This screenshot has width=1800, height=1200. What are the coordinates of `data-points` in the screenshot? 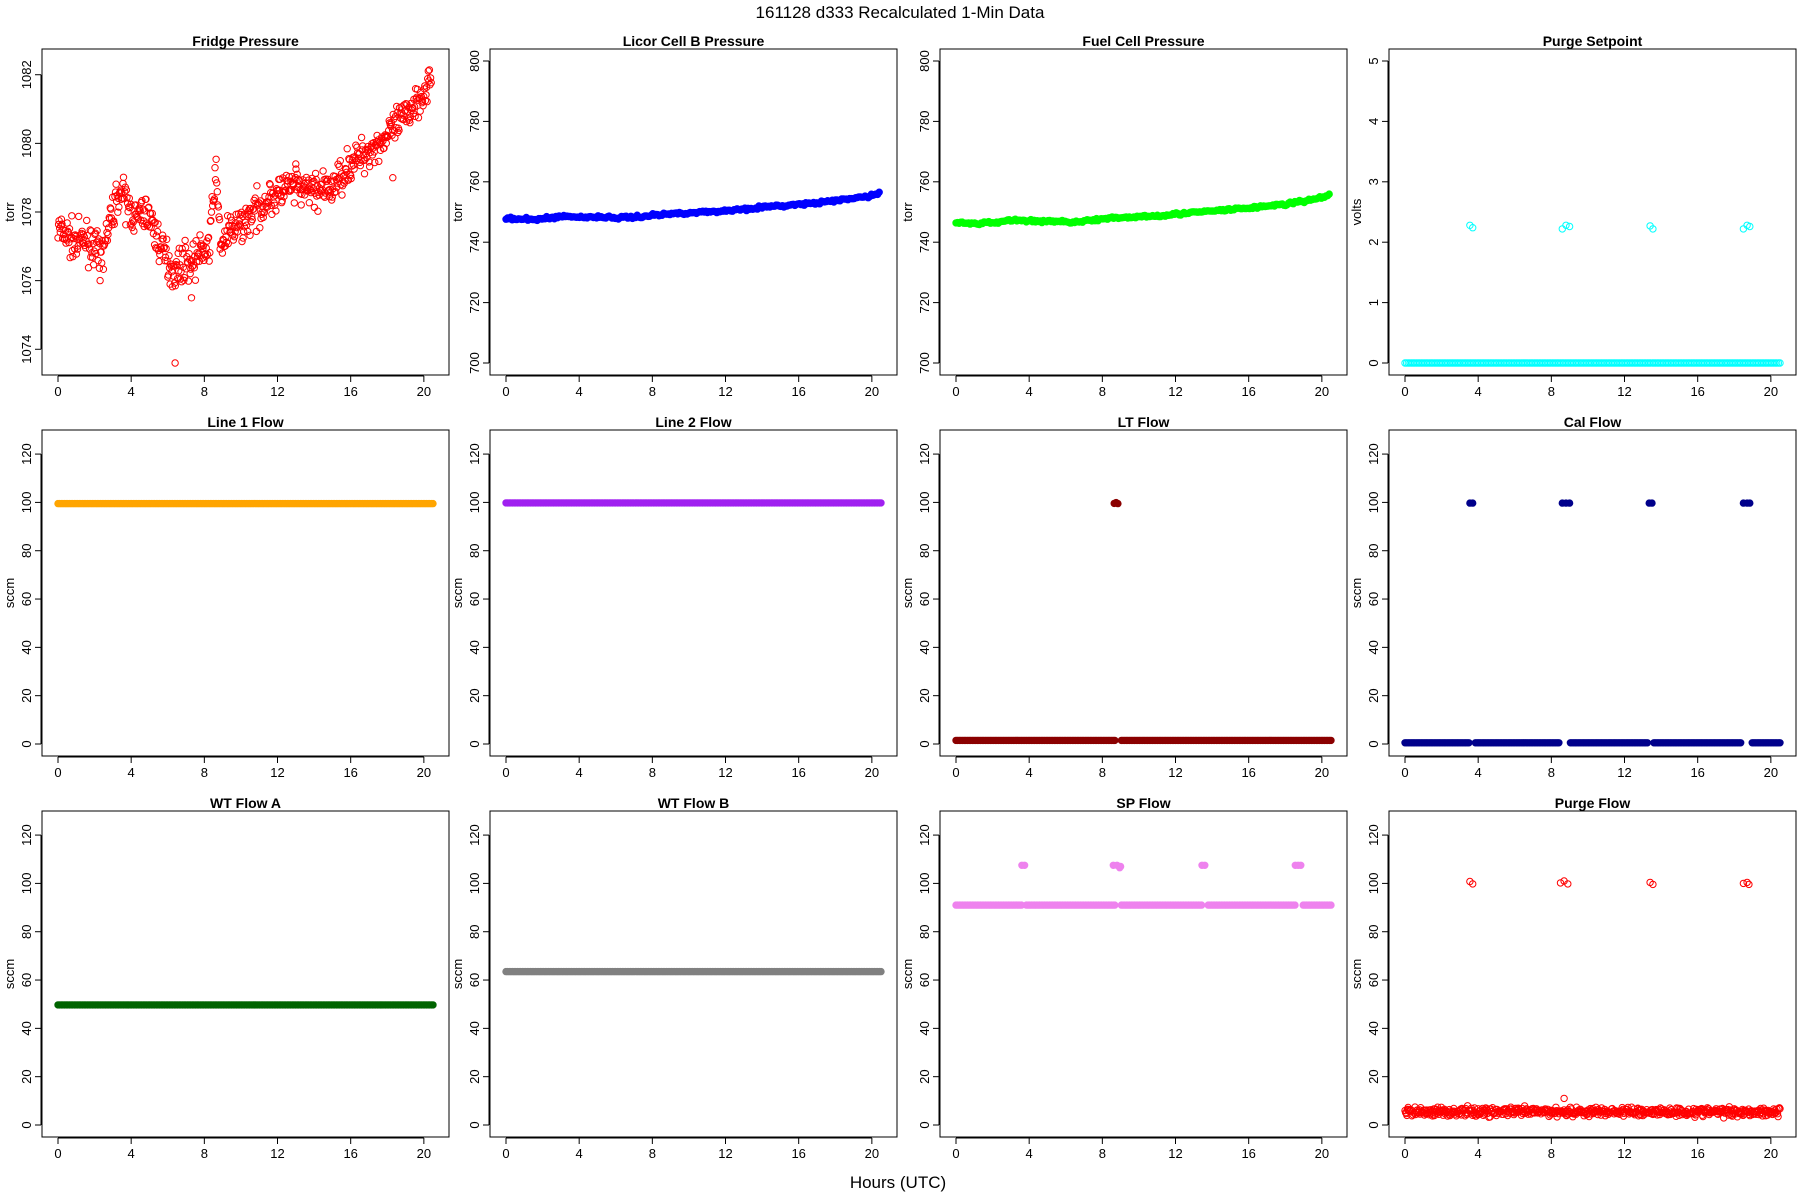 It's located at (693, 503).